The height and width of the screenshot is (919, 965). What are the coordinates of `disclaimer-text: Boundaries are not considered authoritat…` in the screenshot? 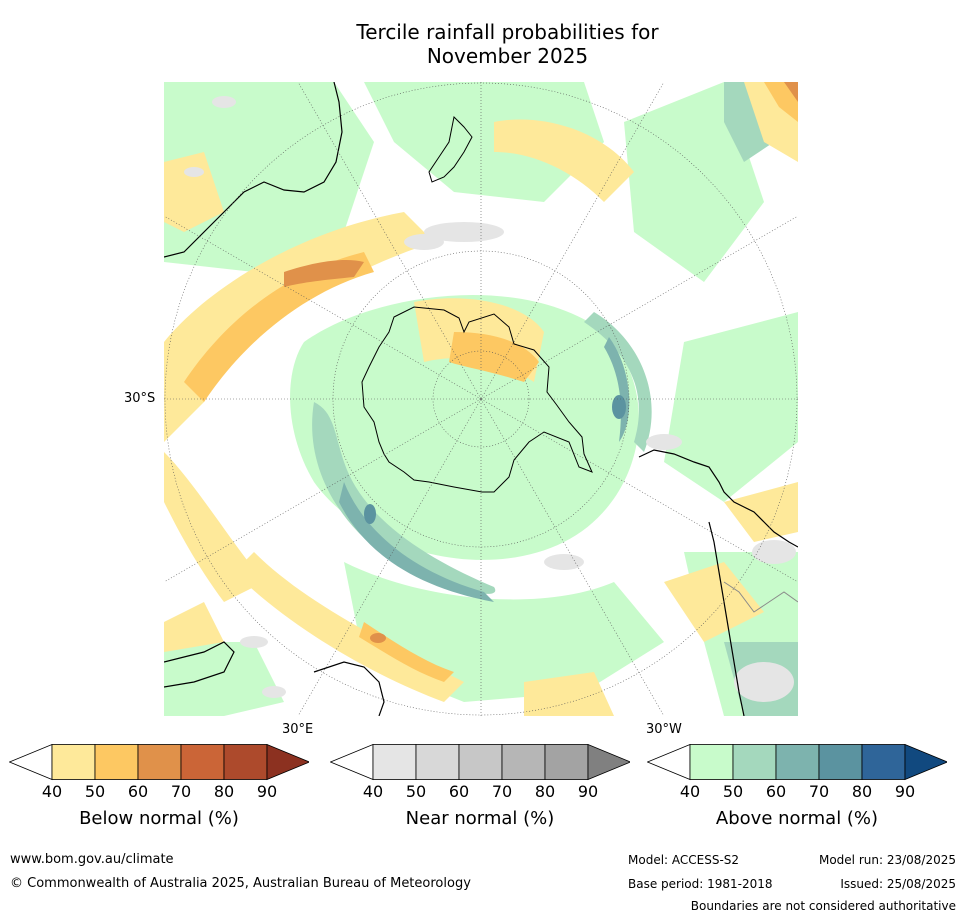 It's located at (823, 906).